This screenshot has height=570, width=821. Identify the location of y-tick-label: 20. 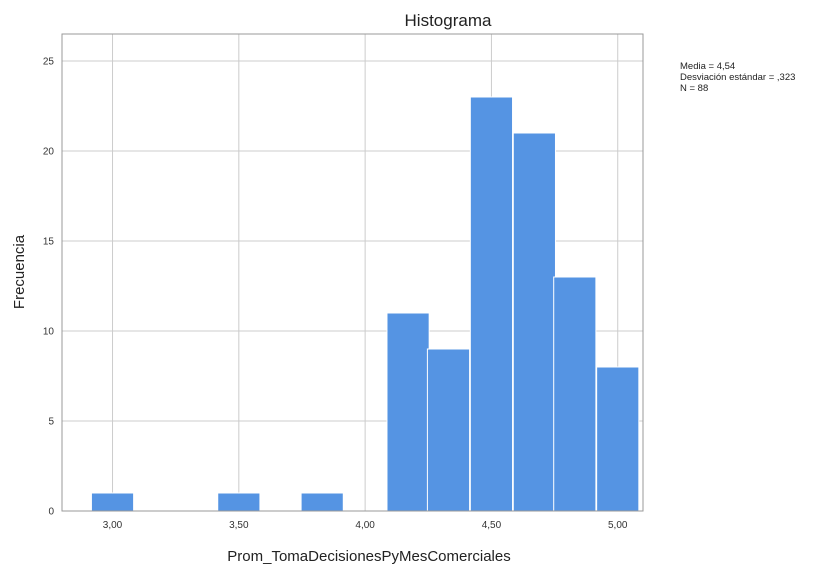
(49, 152).